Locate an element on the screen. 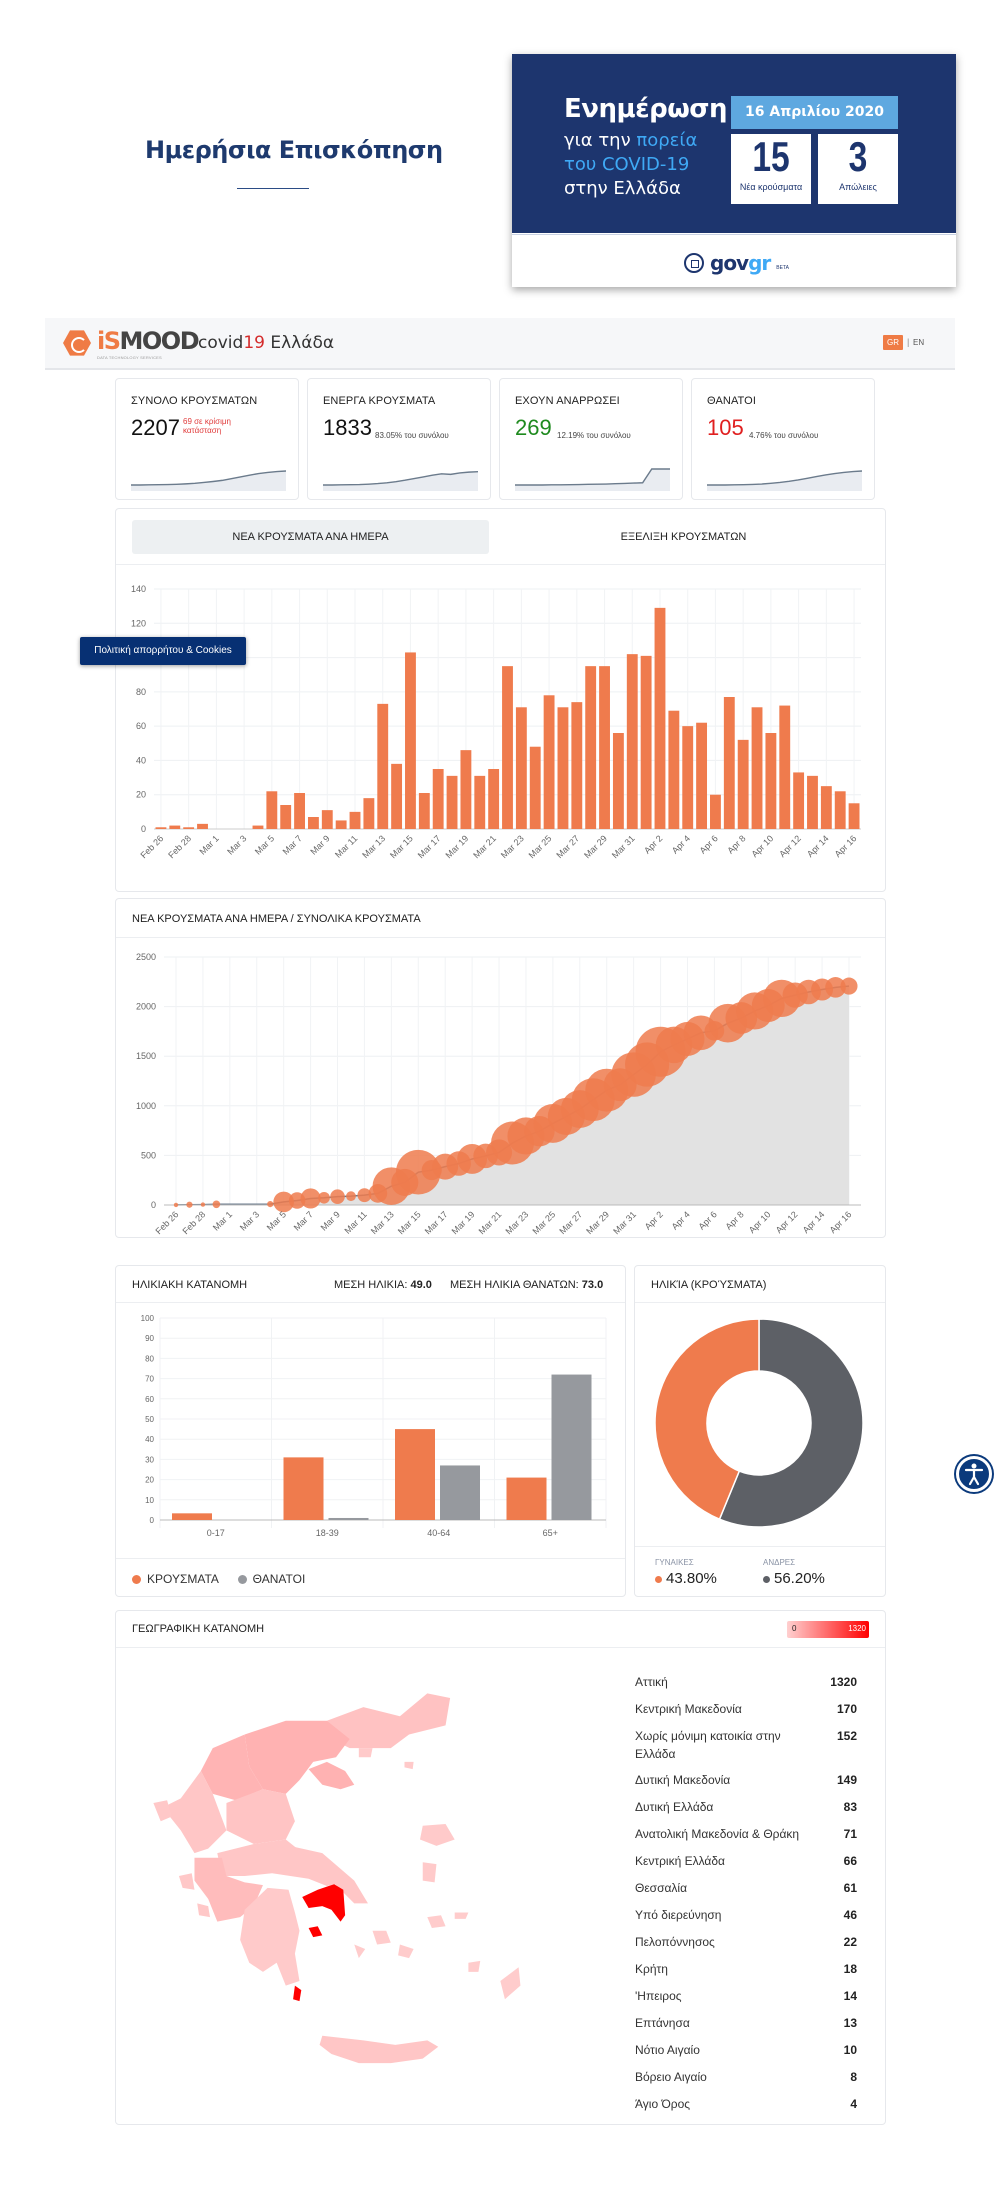 This screenshot has width=1000, height=2188. ismood-logo-icon is located at coordinates (77, 343).